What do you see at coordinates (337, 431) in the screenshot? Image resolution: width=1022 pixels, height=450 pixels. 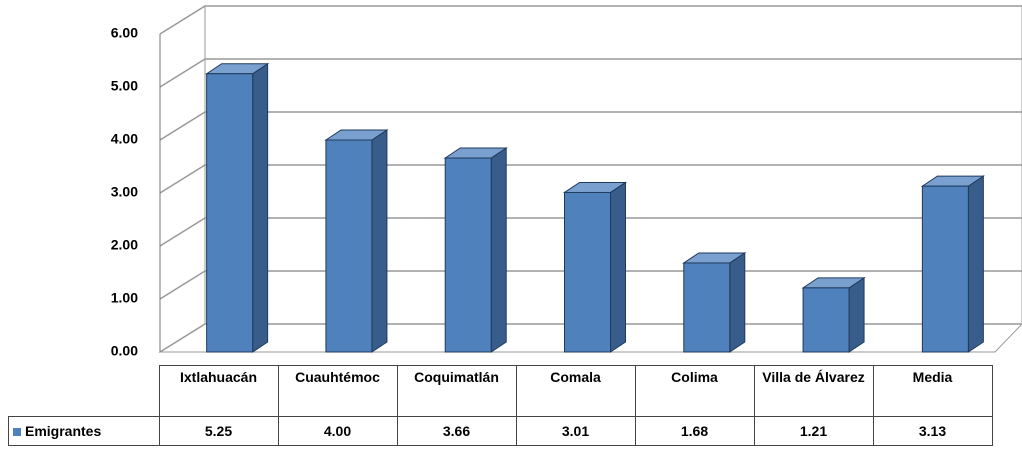 I see `value-label: 4.00` at bounding box center [337, 431].